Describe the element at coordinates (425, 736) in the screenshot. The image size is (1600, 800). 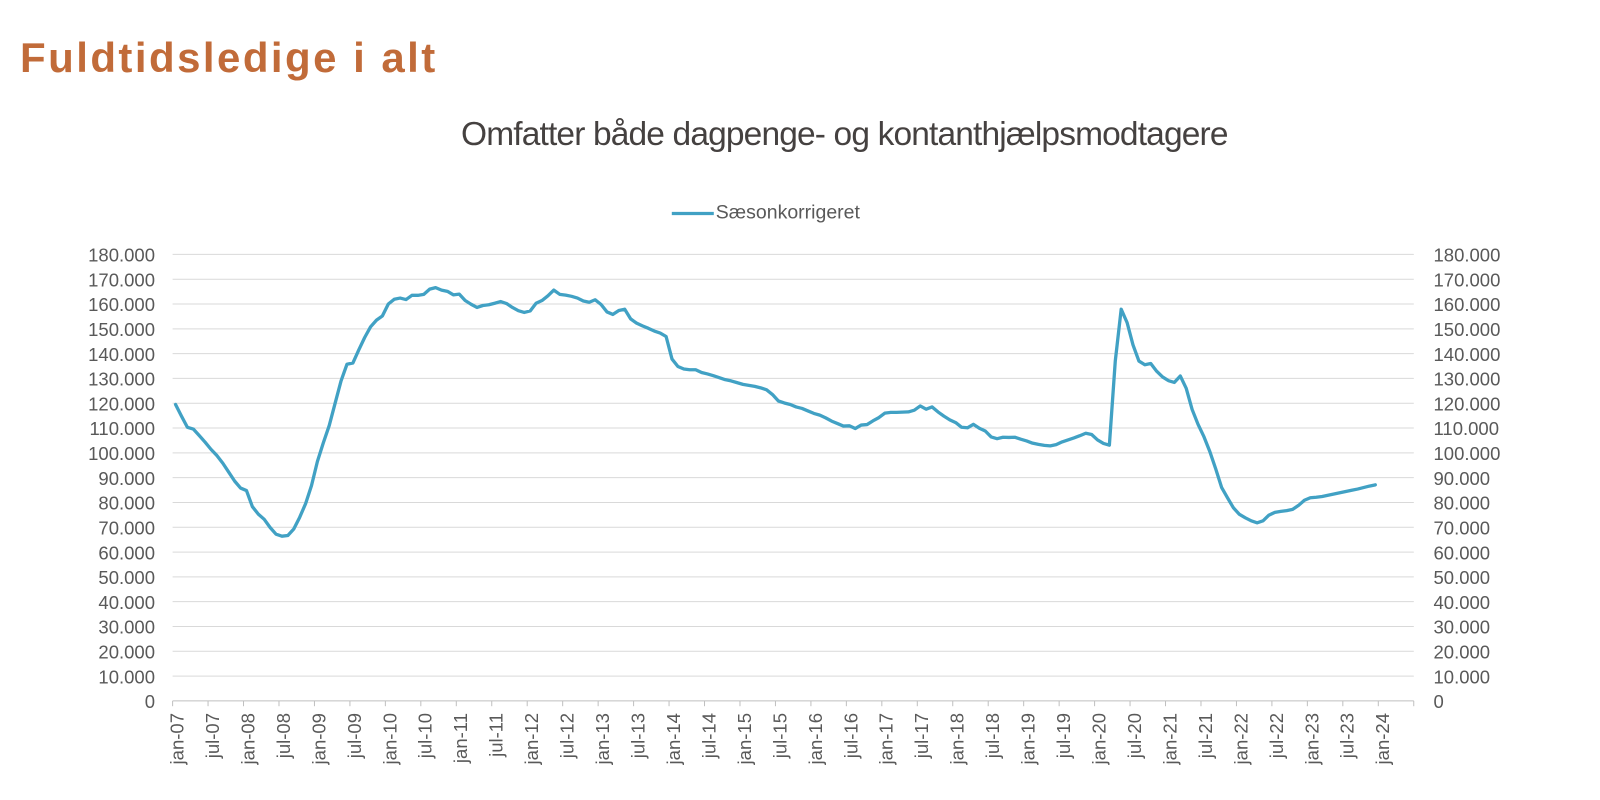
I see `svg-text: jul-10` at that location.